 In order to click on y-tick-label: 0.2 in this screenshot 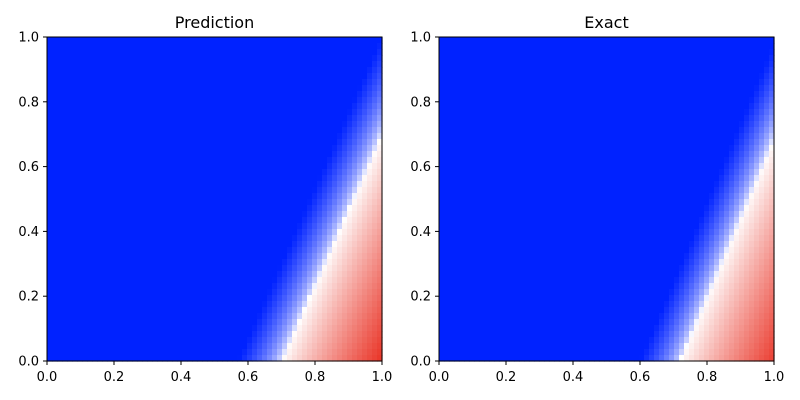, I will do `click(28, 297)`.